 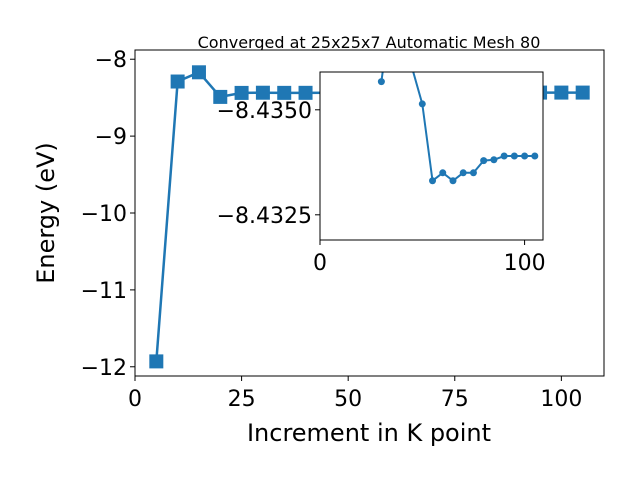 I want to click on x-tick-label: 75, so click(x=455, y=399).